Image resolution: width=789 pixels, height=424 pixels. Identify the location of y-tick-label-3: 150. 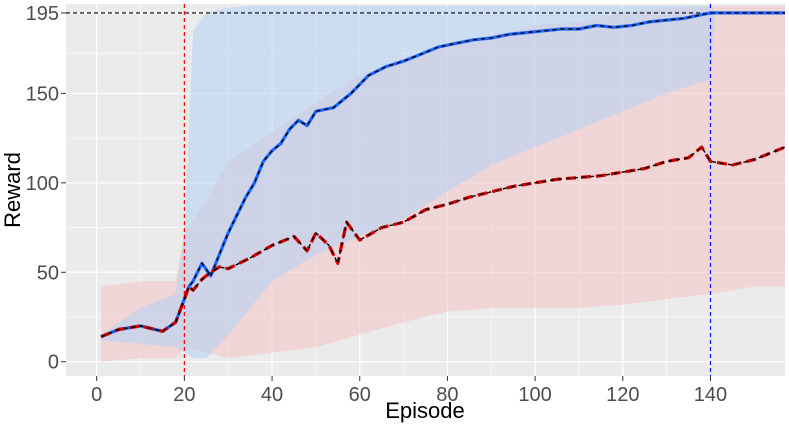
(42, 94).